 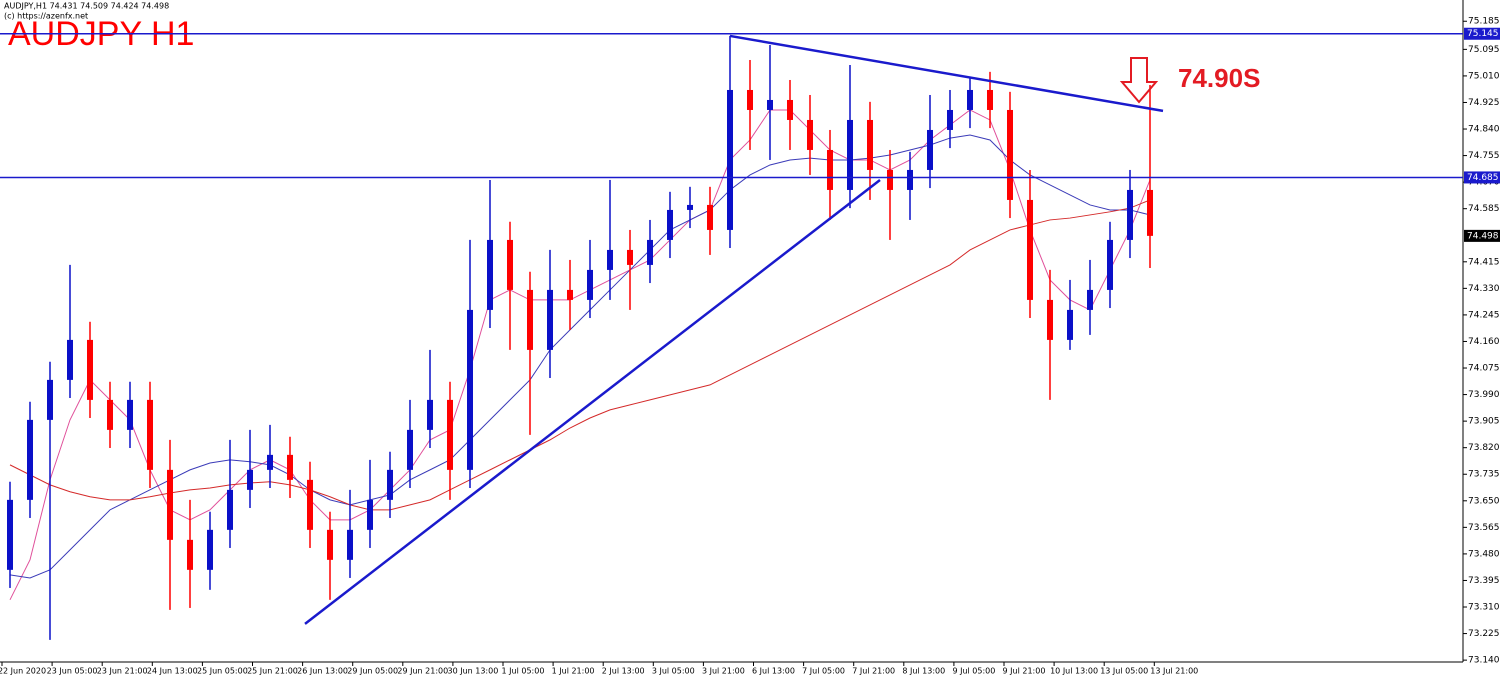 What do you see at coordinates (623, 671) in the screenshot?
I see `x-tick-label: 2 Jul 13:00` at bounding box center [623, 671].